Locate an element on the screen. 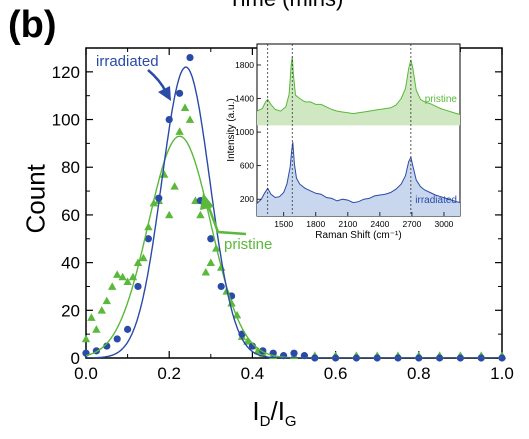 Image resolution: width=529 pixels, height=439 pixels. inset-pristine-line is located at coordinates (358, 85).